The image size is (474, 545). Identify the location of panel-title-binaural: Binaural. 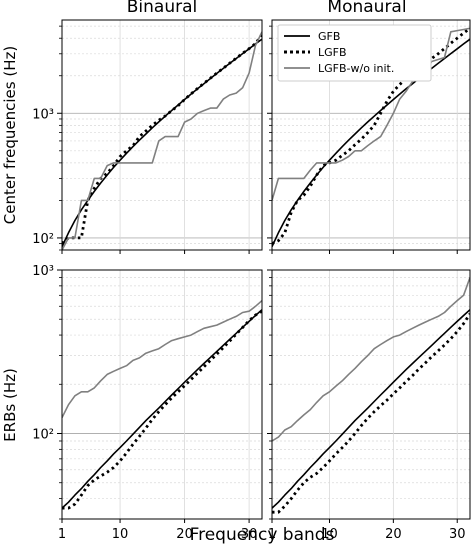
(162, 8).